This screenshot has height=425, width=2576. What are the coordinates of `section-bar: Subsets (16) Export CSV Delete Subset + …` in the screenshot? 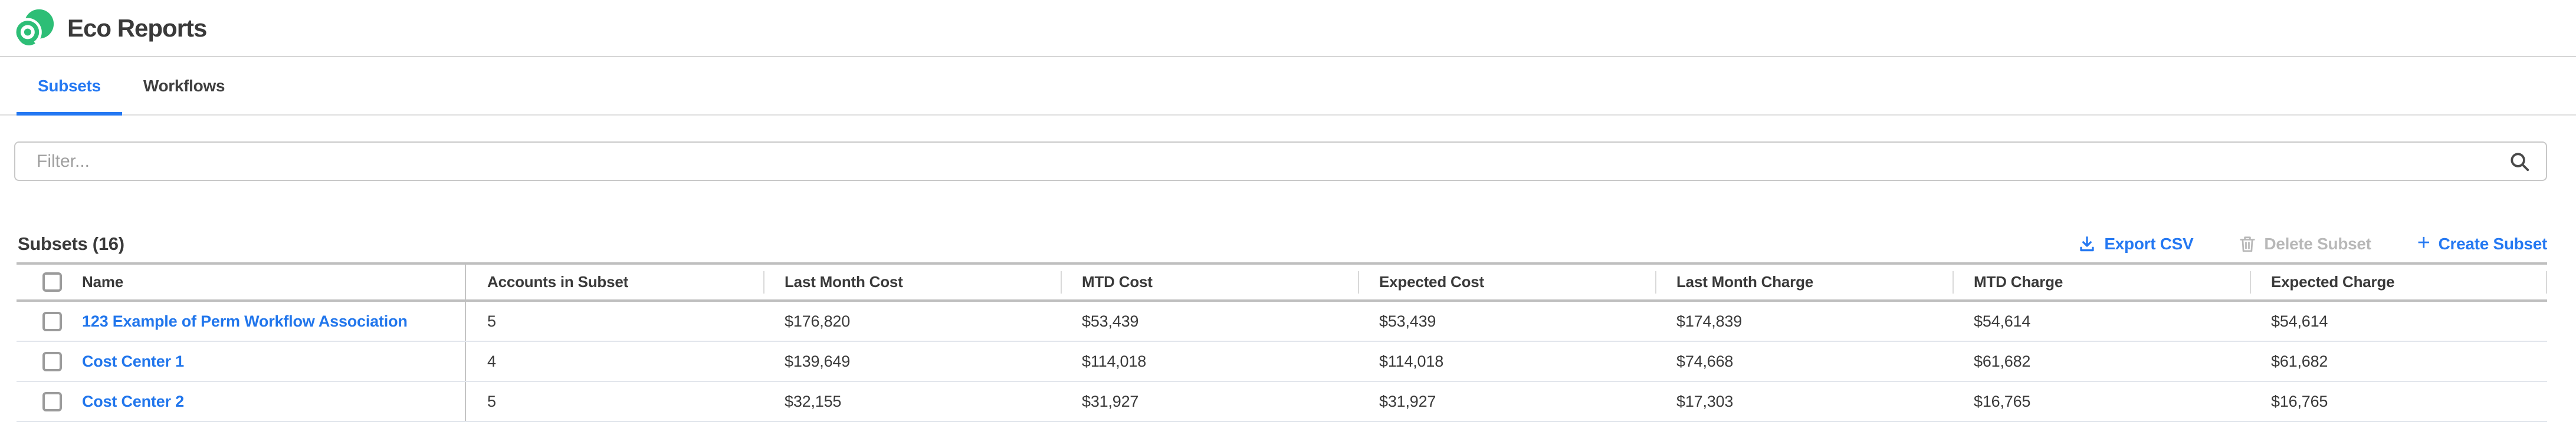 It's located at (1282, 244).